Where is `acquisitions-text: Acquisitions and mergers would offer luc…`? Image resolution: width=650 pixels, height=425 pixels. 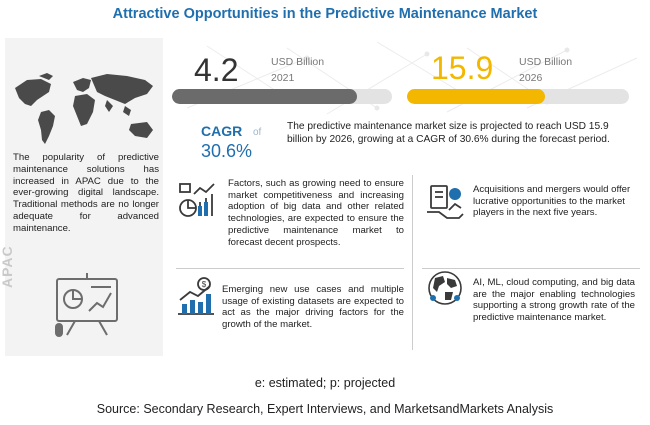
acquisitions-text: Acquisitions and mergers would offer luc… is located at coordinates (552, 201).